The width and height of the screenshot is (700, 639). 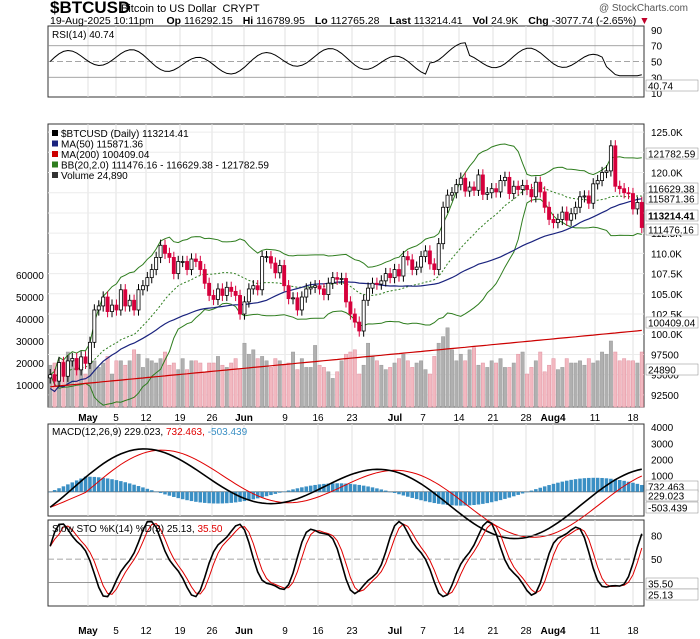 I want to click on macd-hist-value-box, so click(x=672, y=507).